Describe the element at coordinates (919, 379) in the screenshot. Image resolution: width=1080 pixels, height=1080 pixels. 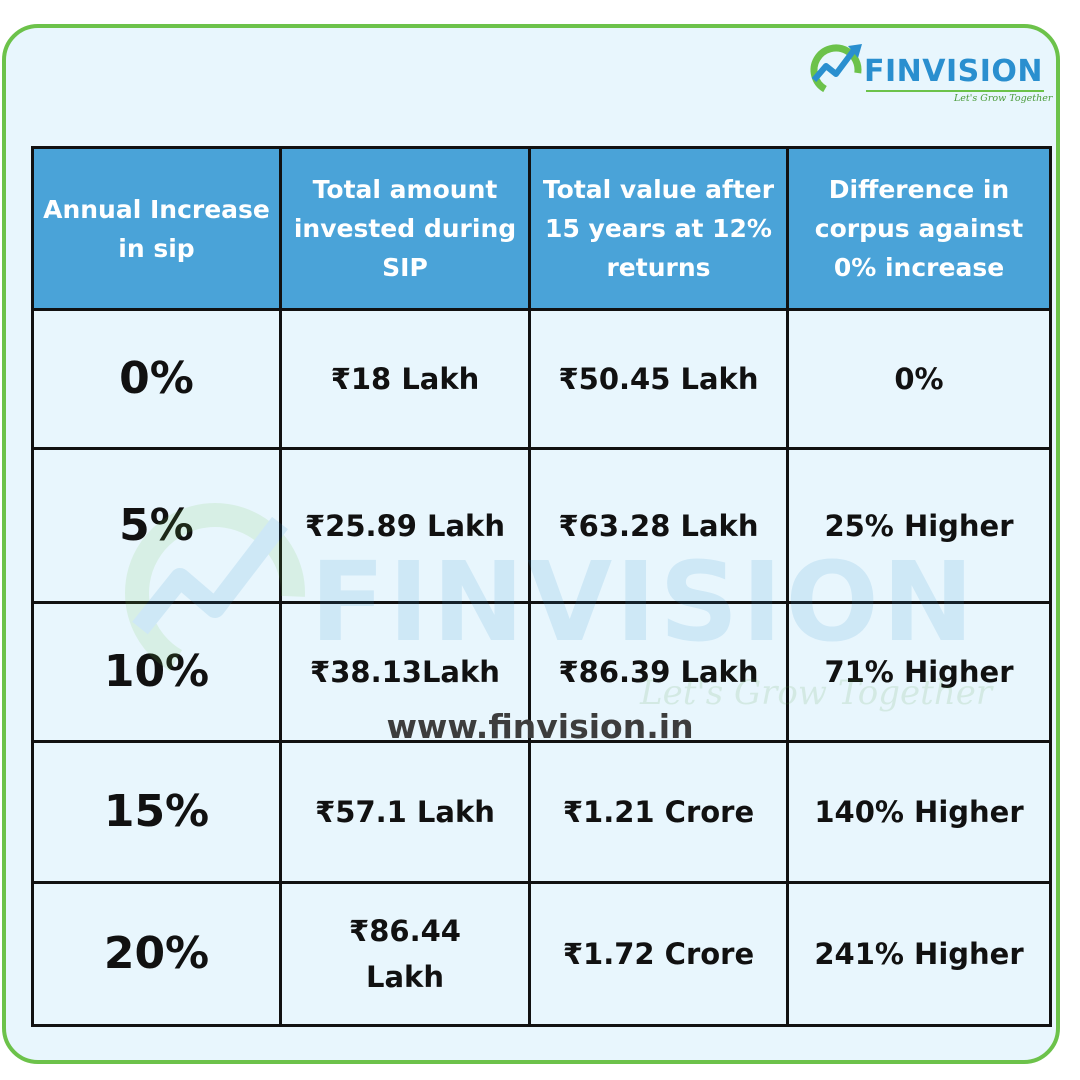
I see `cell-difference: 0%` at that location.